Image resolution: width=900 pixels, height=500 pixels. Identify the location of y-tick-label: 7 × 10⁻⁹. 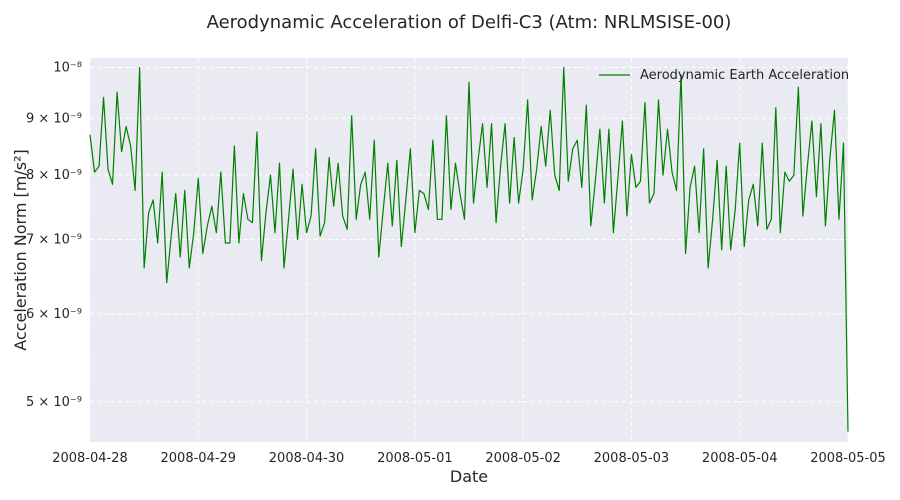
(54, 240).